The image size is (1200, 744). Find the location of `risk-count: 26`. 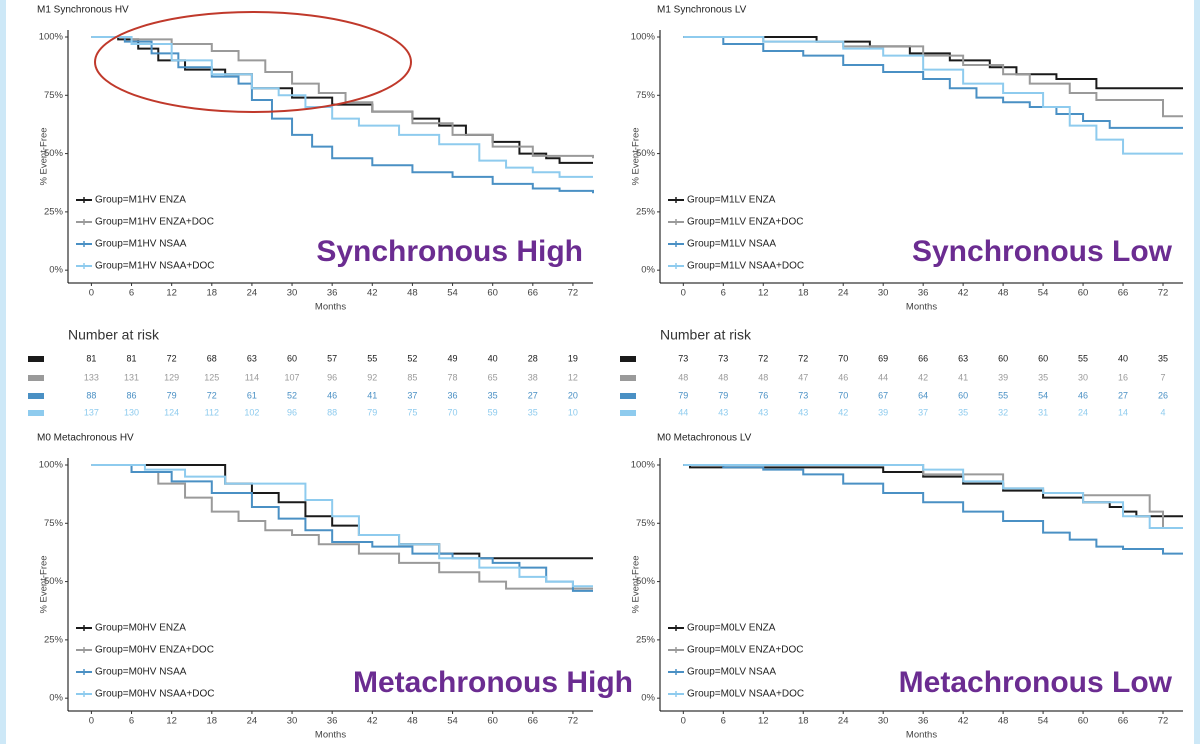

risk-count: 26 is located at coordinates (1163, 395).